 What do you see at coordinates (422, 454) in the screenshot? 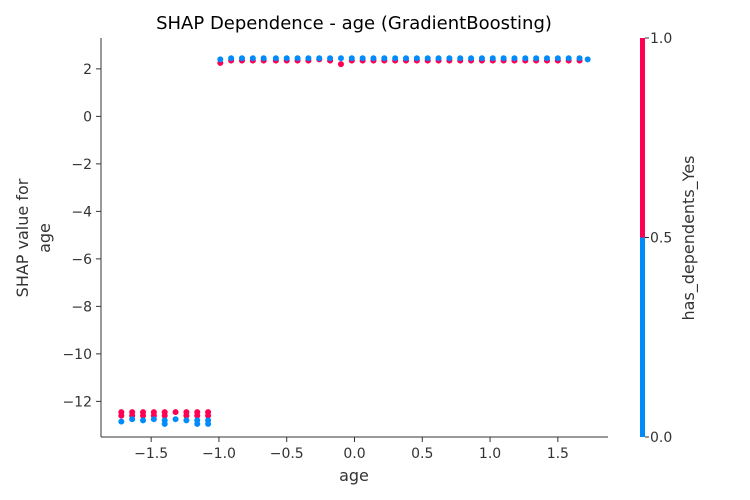
I see `x-tick-label: 0.5` at bounding box center [422, 454].